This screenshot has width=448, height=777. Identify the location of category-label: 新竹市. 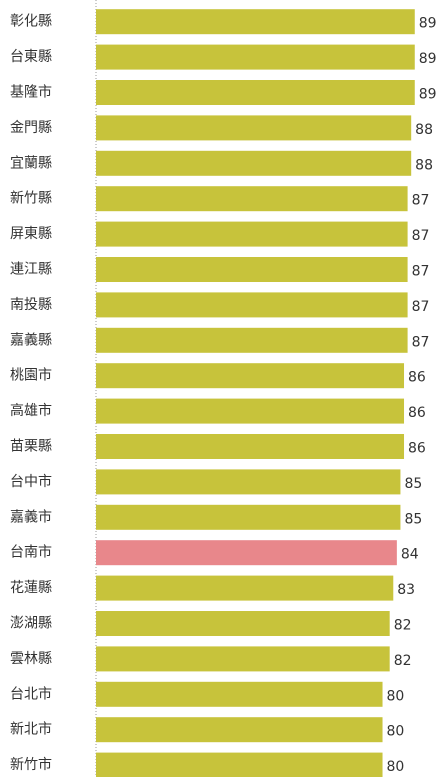
(31, 764).